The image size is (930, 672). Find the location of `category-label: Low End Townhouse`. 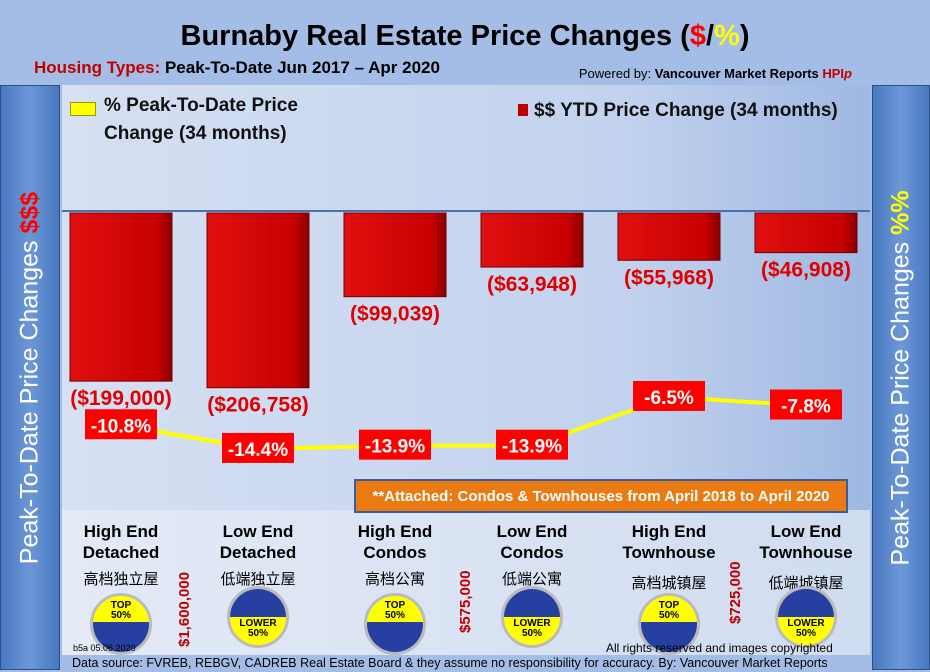

category-label: Low End Townhouse is located at coordinates (806, 542).